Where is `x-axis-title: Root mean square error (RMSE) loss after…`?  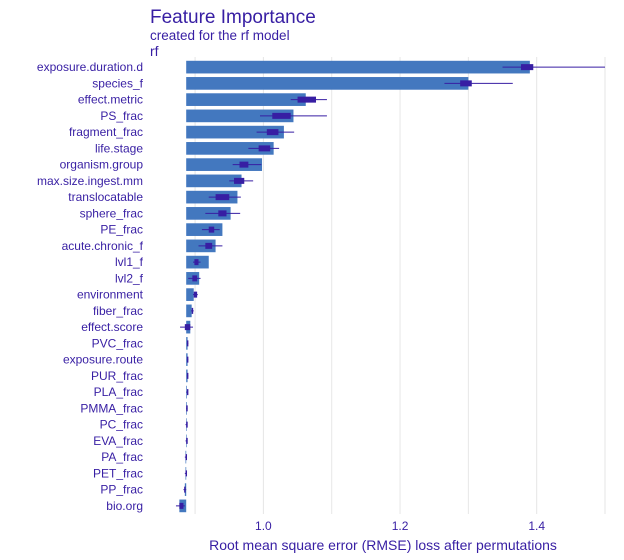
x-axis-title: Root mean square error (RMSE) loss after… is located at coordinates (383, 545).